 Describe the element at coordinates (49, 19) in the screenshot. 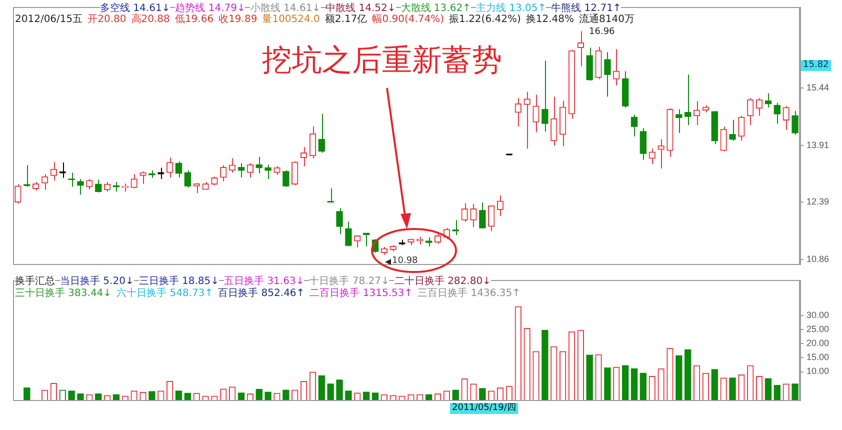

I see `annotation: 2012/06/15五` at that location.